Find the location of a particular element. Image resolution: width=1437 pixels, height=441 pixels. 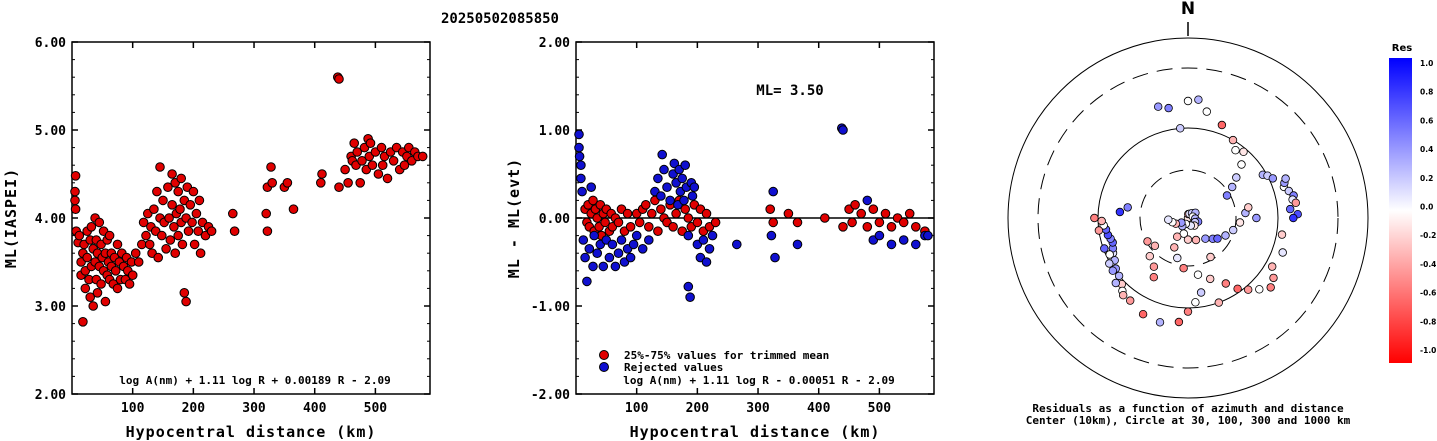

legend-marker-rejected is located at coordinates (604, 367).